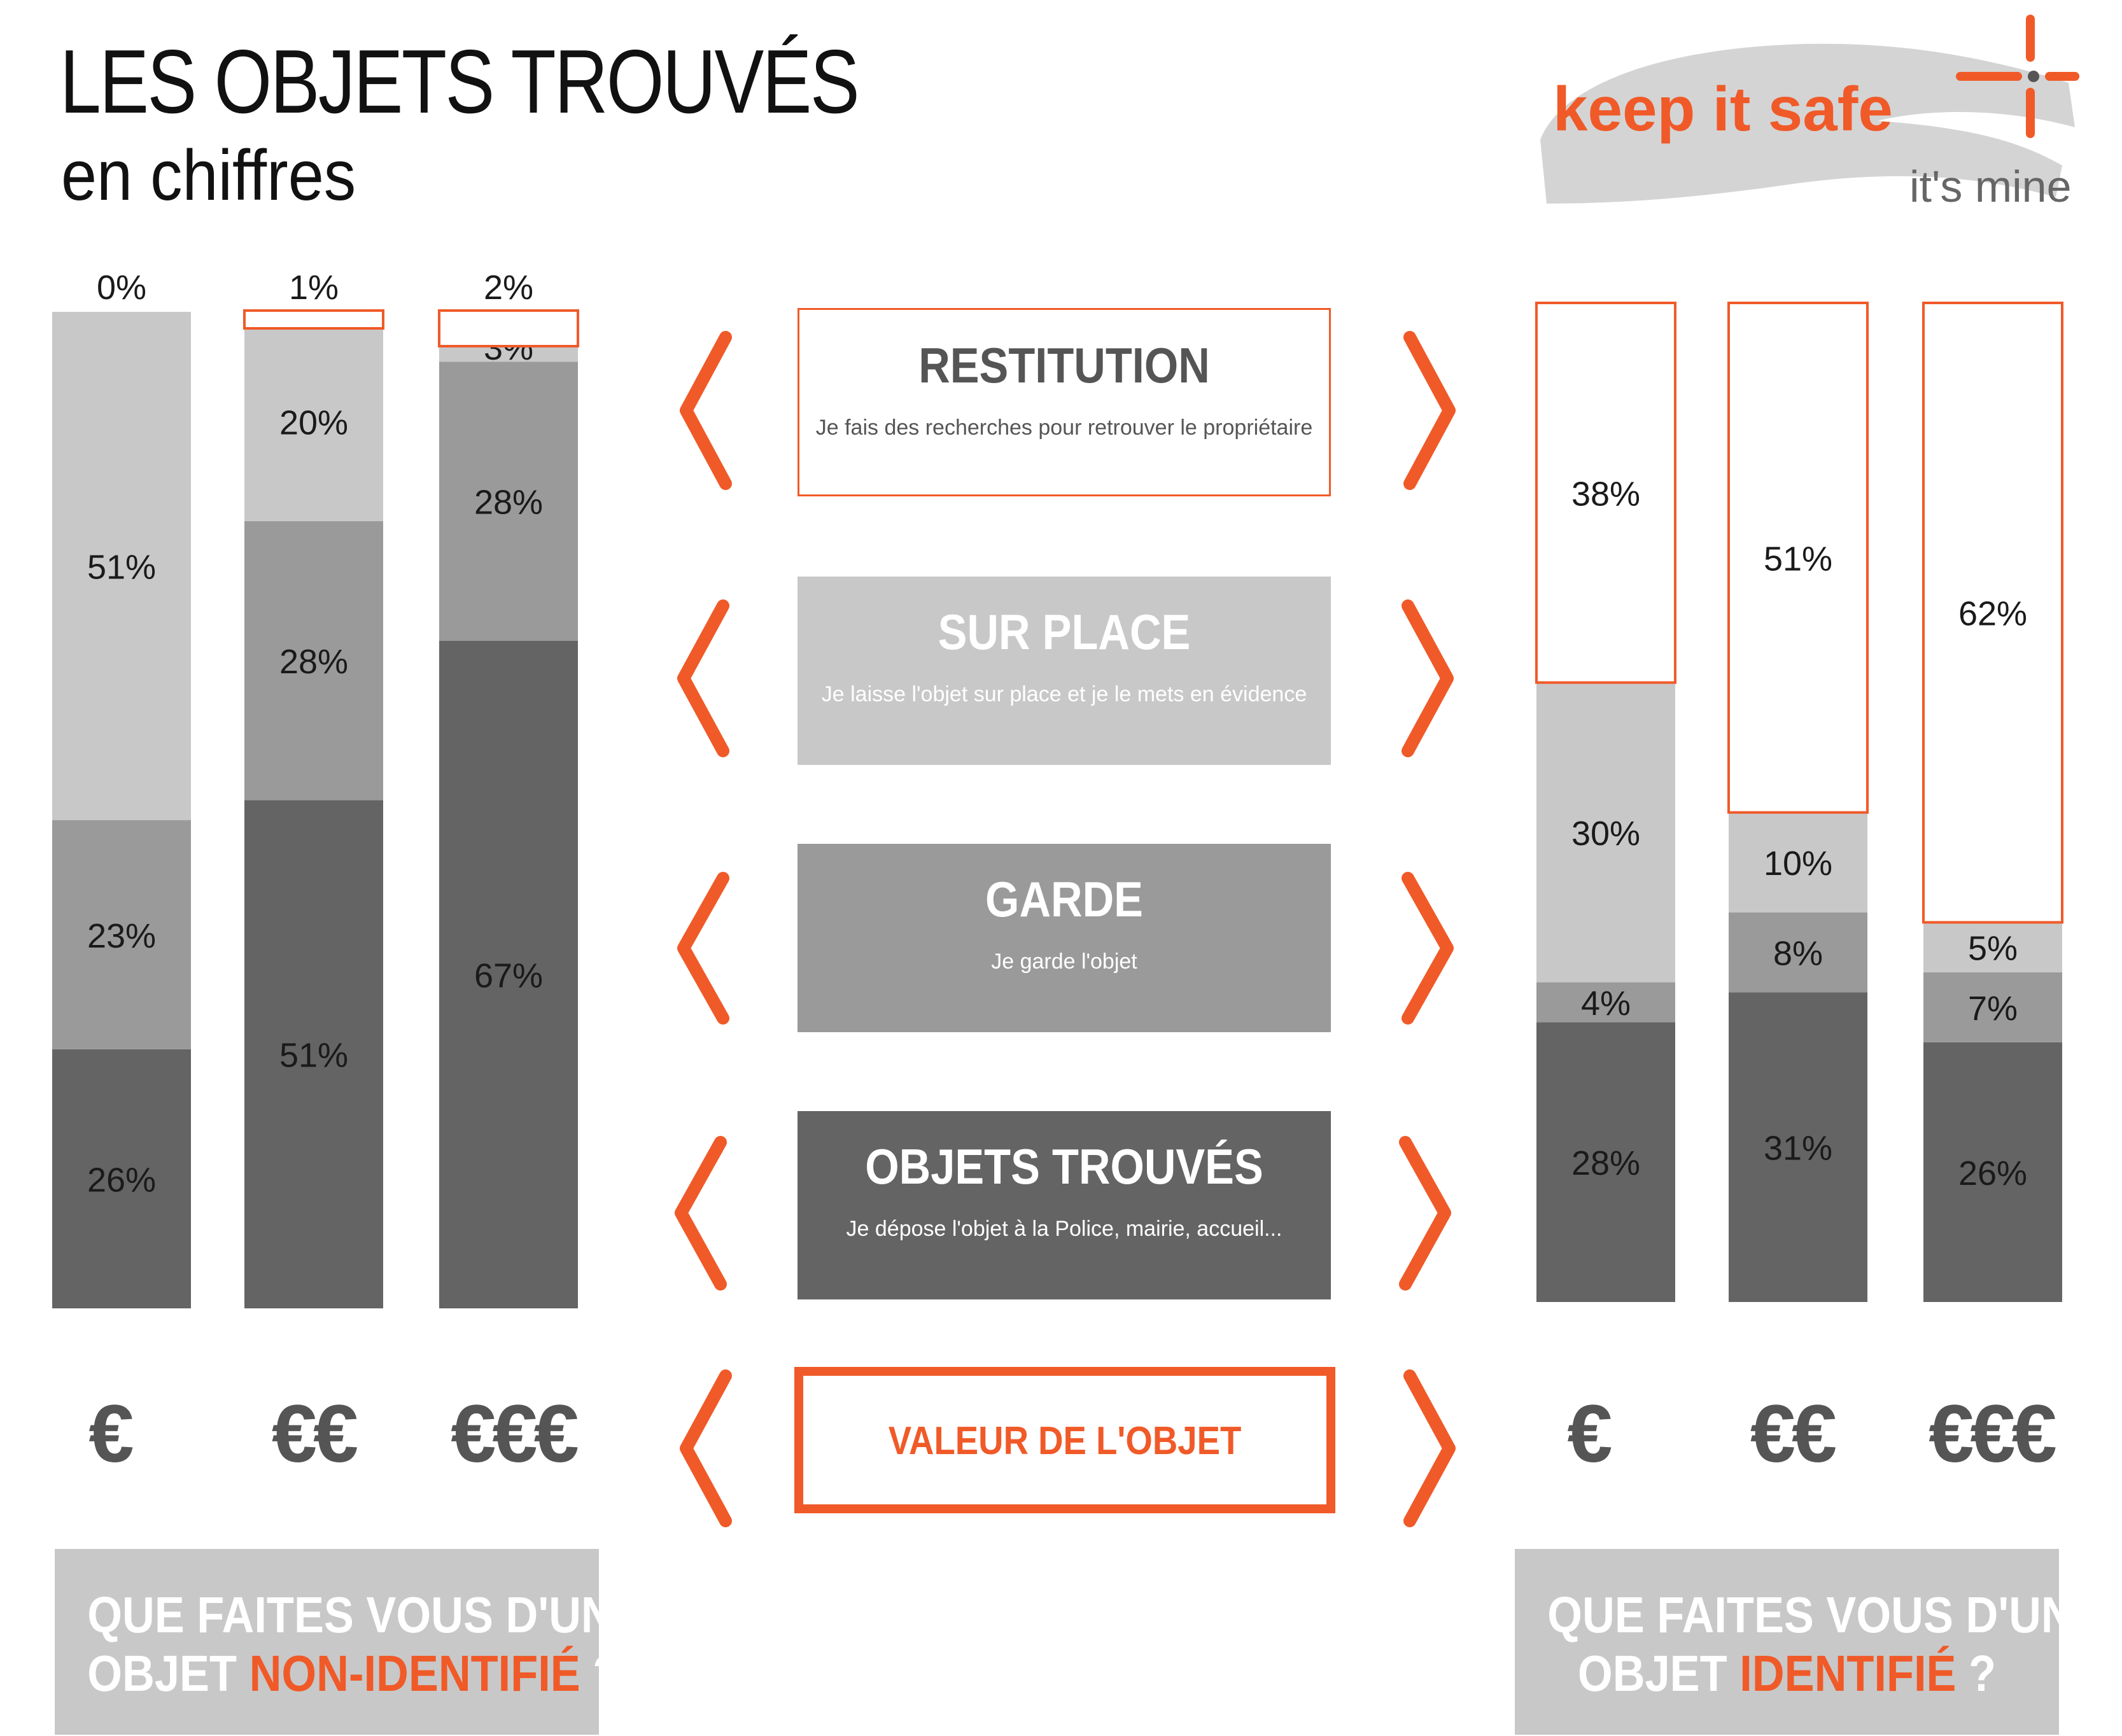 The image size is (2122, 1736). What do you see at coordinates (209, 175) in the screenshot?
I see `page-subtitle: en chiffres` at bounding box center [209, 175].